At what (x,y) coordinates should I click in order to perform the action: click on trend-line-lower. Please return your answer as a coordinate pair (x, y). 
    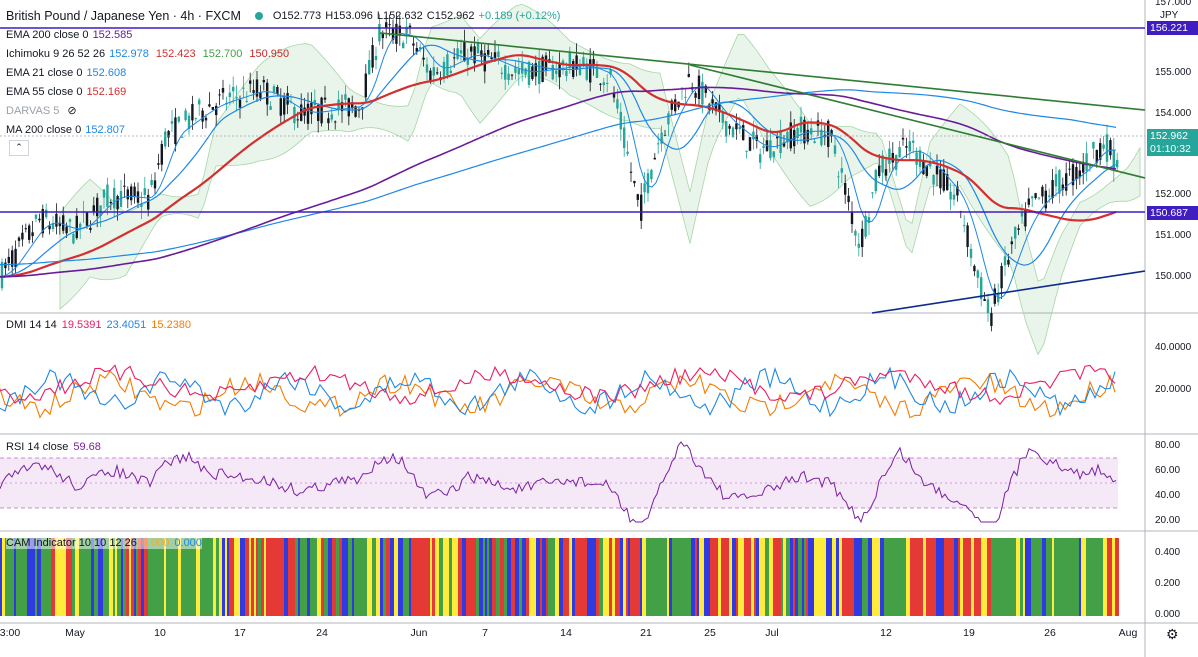
    Looking at the image, I should click on (917, 121).